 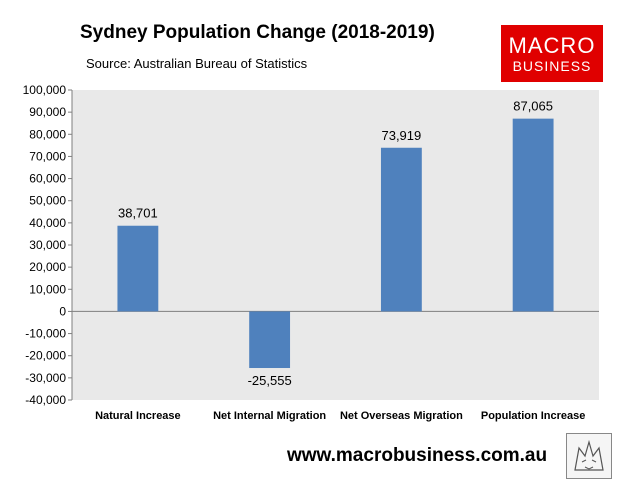 What do you see at coordinates (47, 245) in the screenshot?
I see `y-tick-label: 30,000` at bounding box center [47, 245].